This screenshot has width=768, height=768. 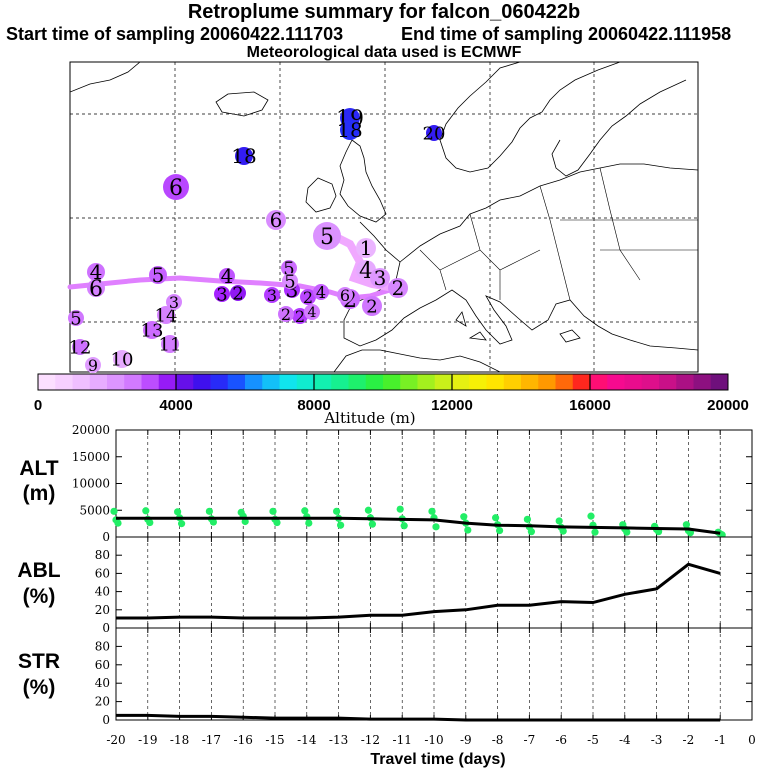 What do you see at coordinates (625, 740) in the screenshot?
I see `x-tick-label: -4` at bounding box center [625, 740].